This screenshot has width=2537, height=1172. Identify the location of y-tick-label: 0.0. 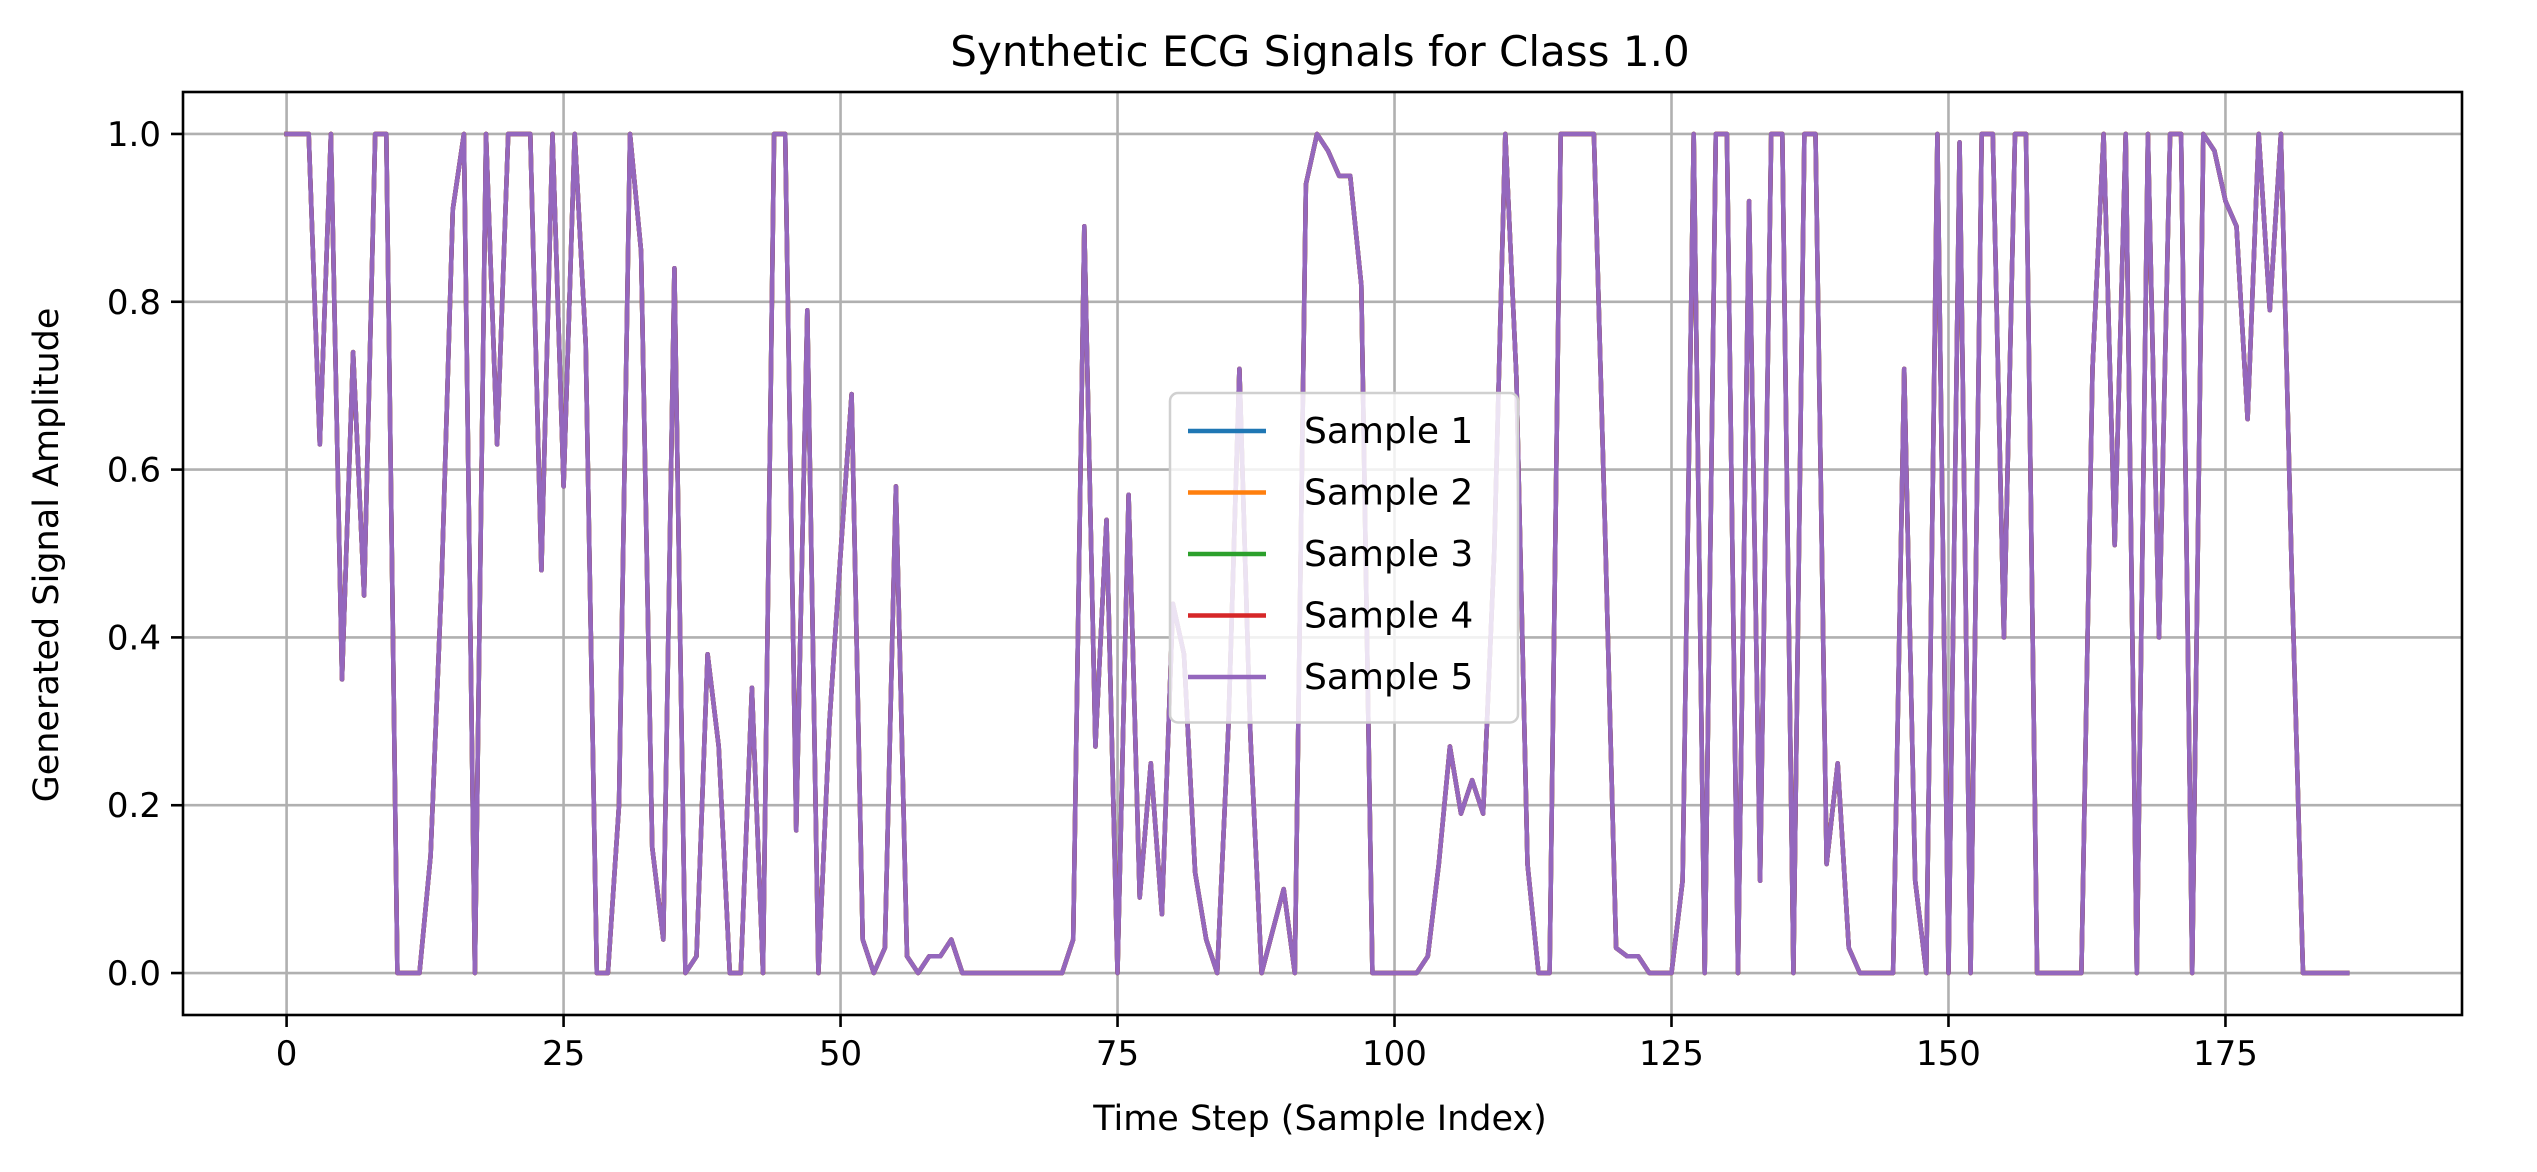
(134, 974).